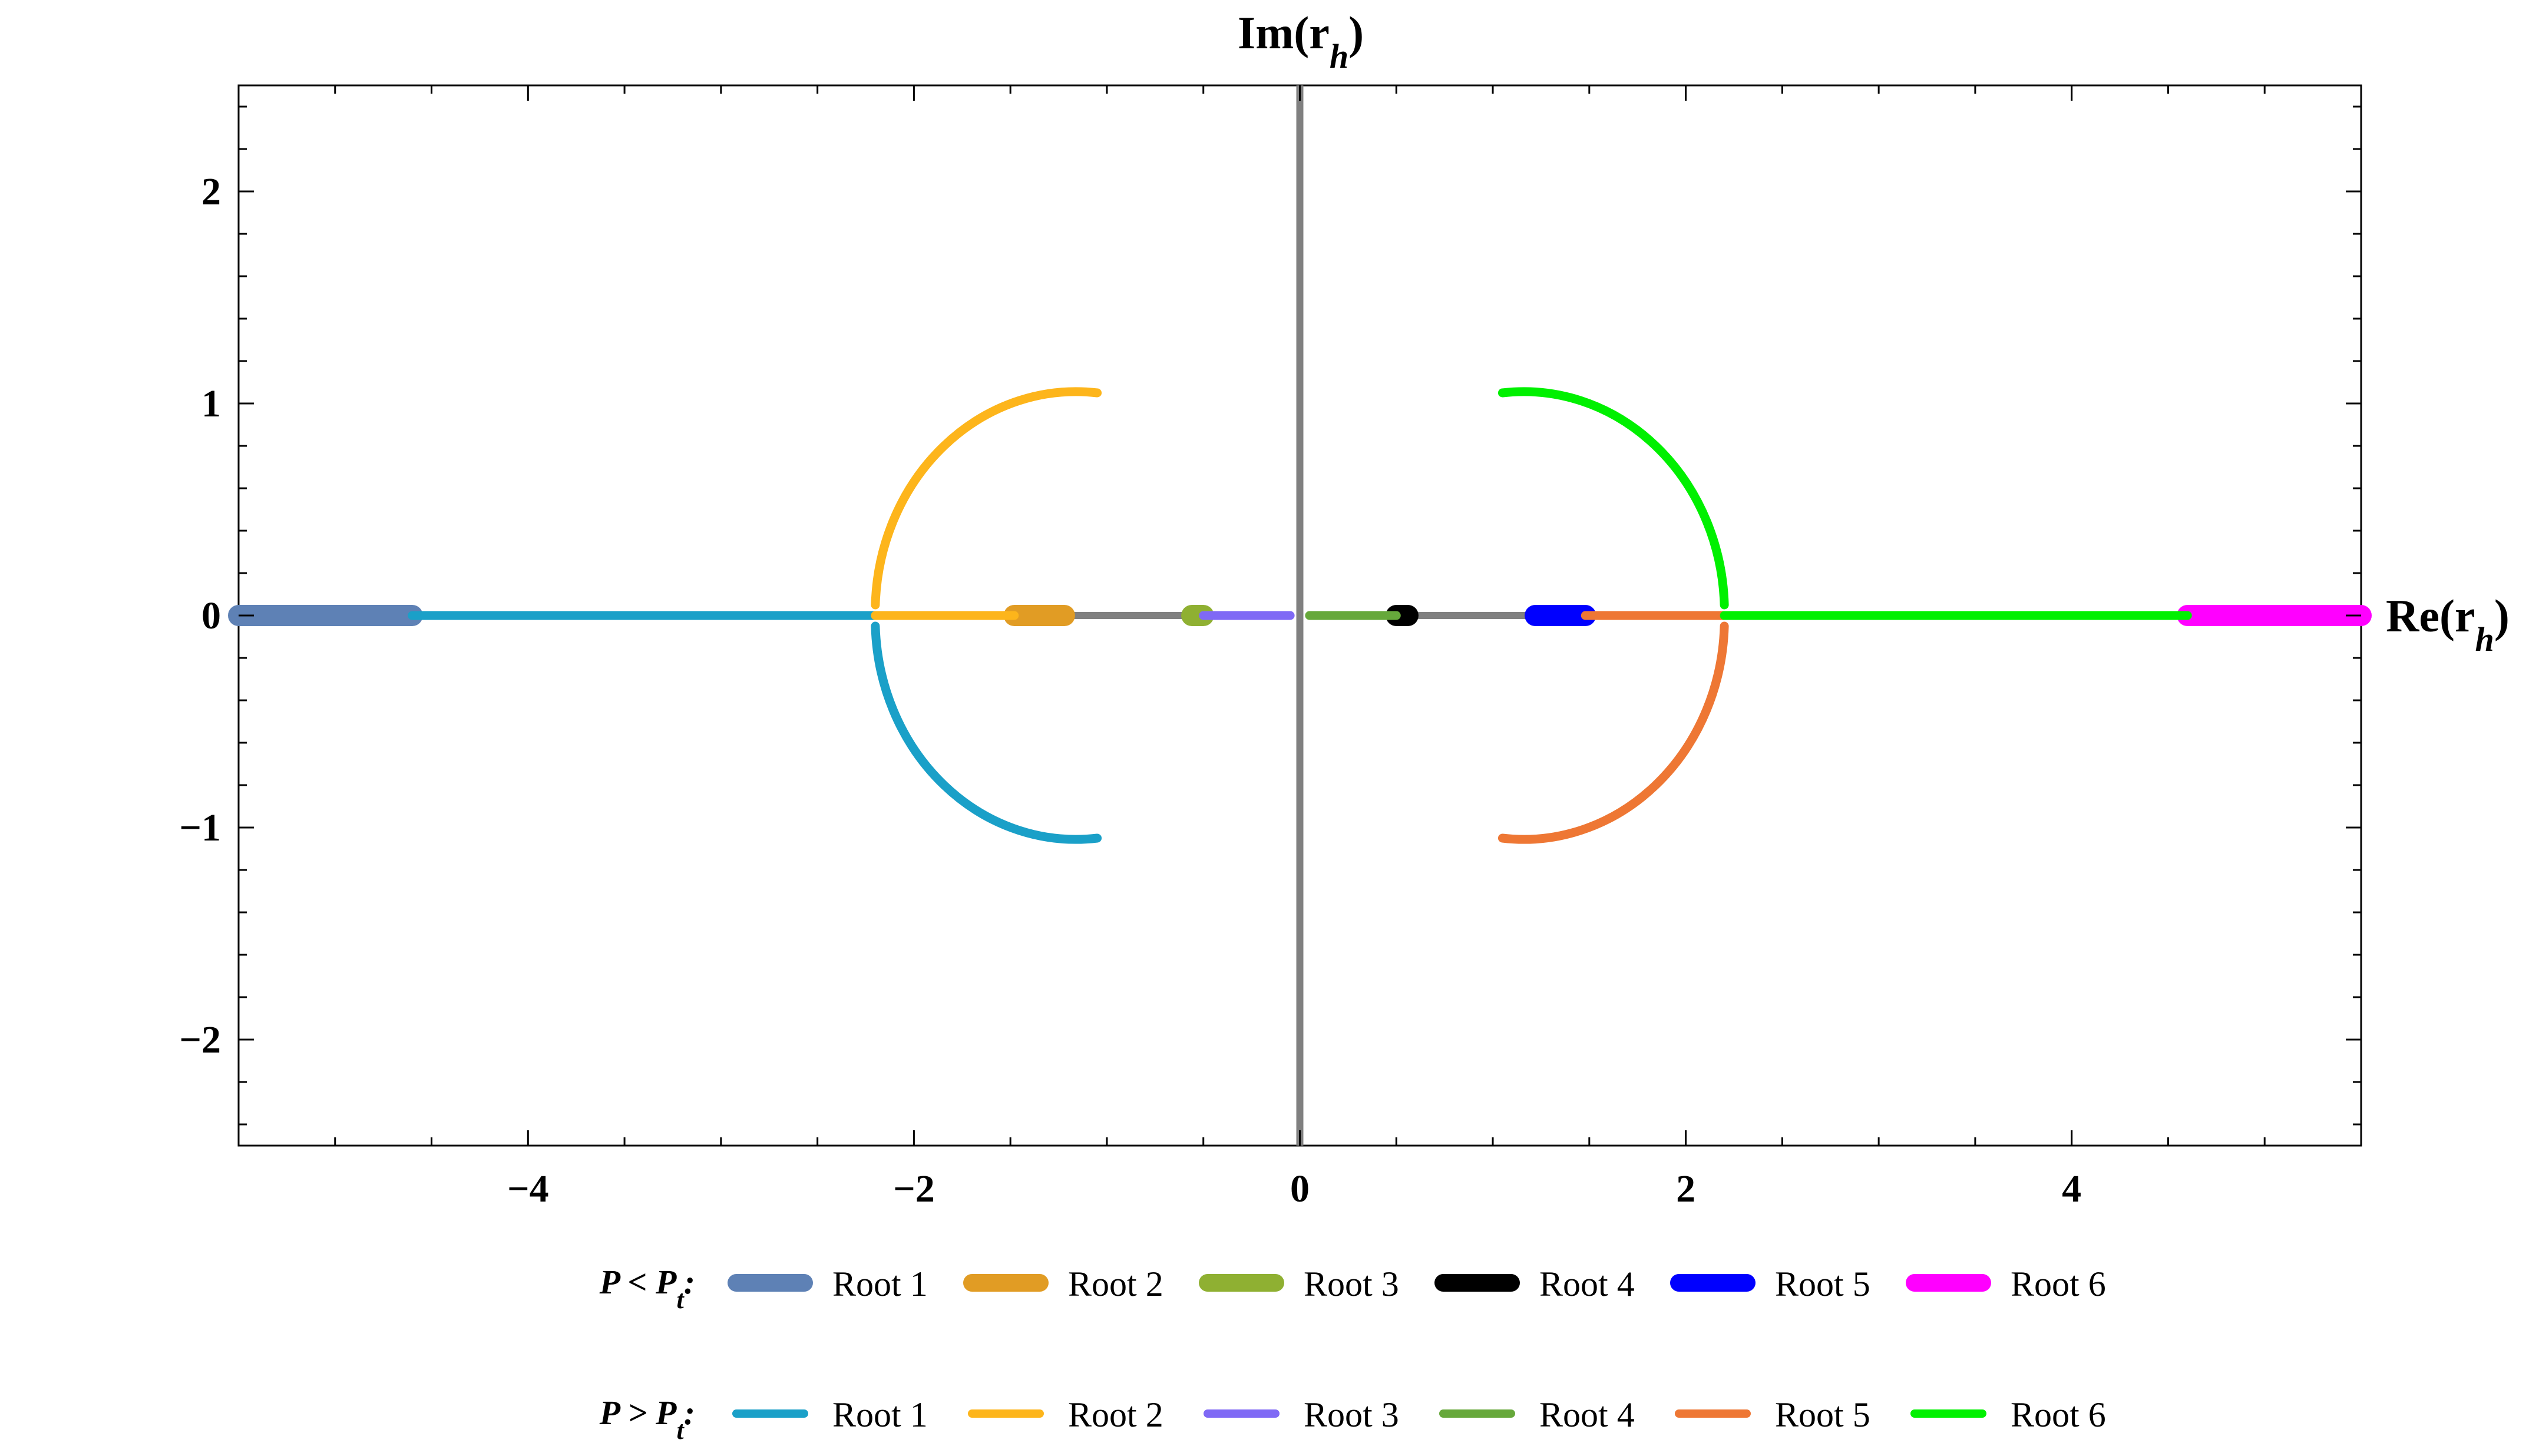  What do you see at coordinates (647, 1288) in the screenshot?
I see `legend-group-label: P < Pt:` at bounding box center [647, 1288].